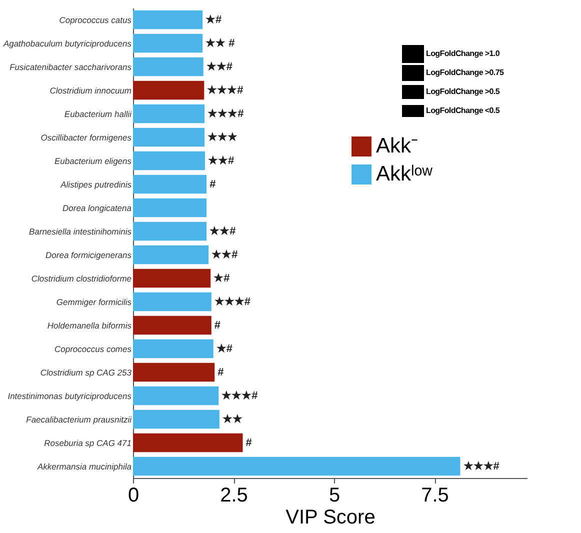 This screenshot has height=533, width=581. Describe the element at coordinates (86, 372) in the screenshot. I see `y-tick-label: Clostridium sp CAG 253` at that location.